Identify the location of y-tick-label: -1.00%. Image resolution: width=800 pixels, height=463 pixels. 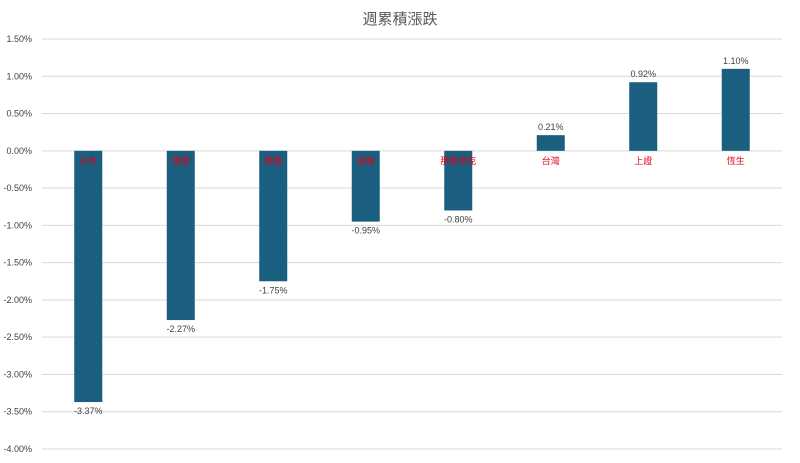
(17, 225).